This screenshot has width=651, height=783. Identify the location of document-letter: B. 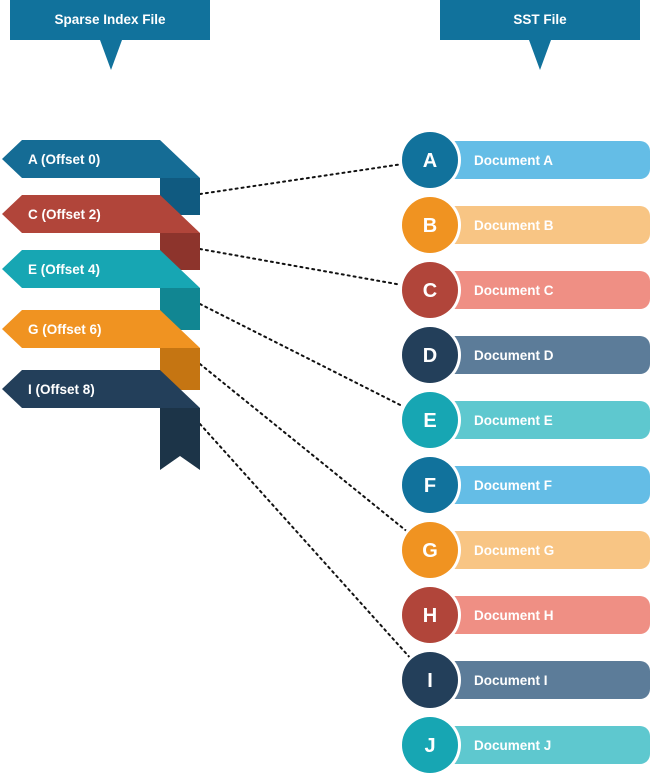
(430, 226).